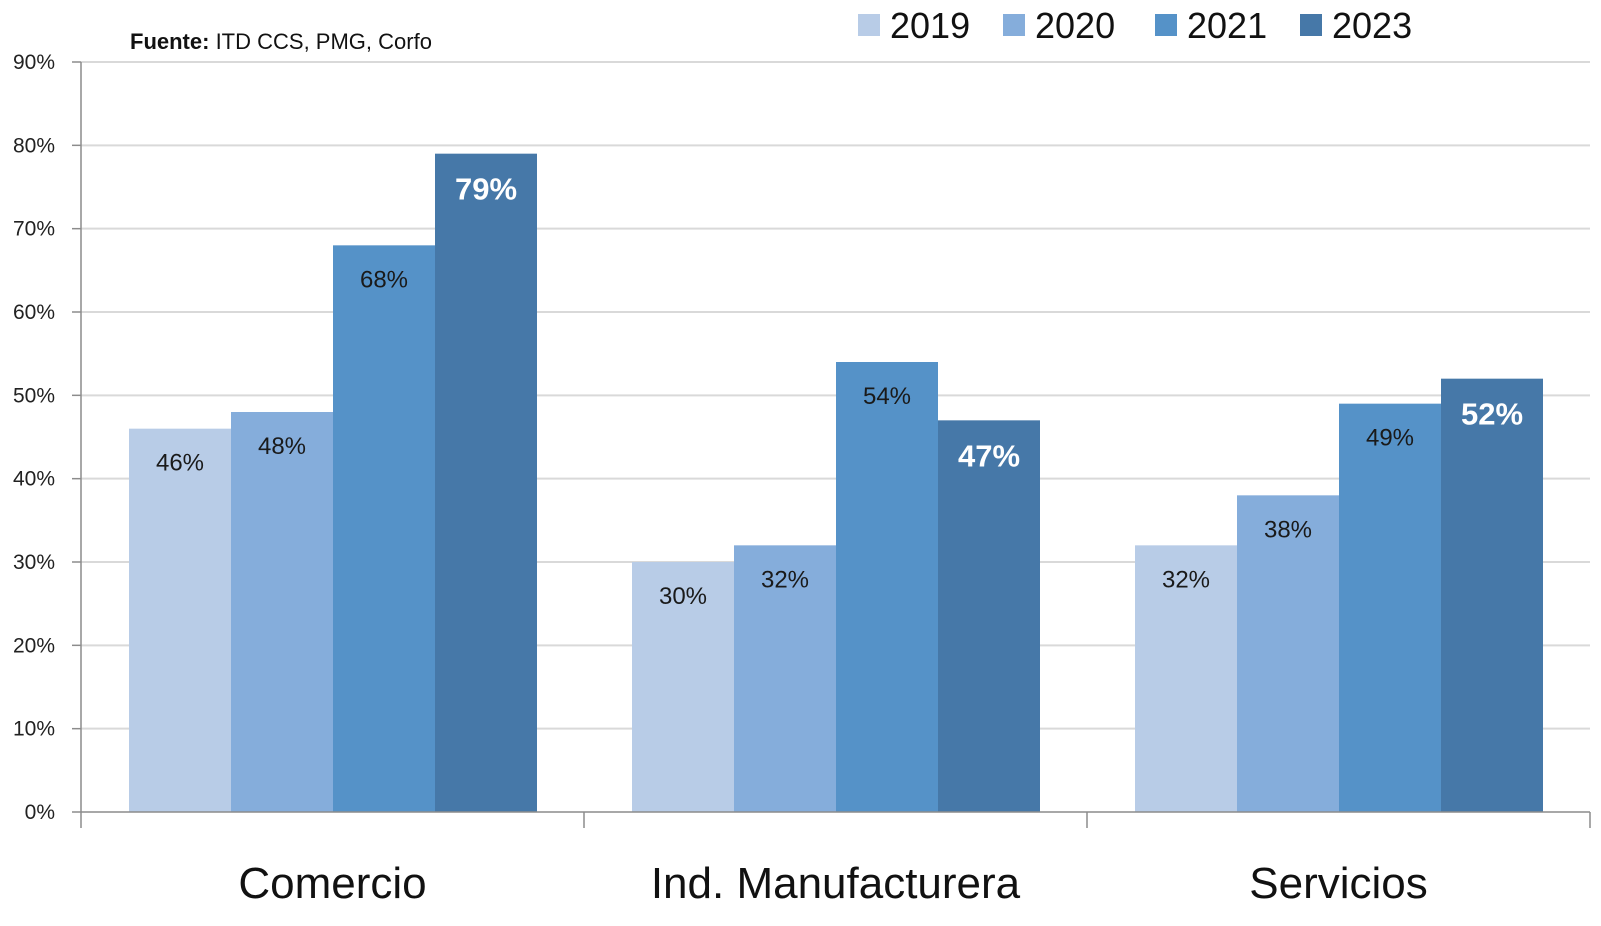  What do you see at coordinates (34, 229) in the screenshot?
I see `y-tick-label: 70%` at bounding box center [34, 229].